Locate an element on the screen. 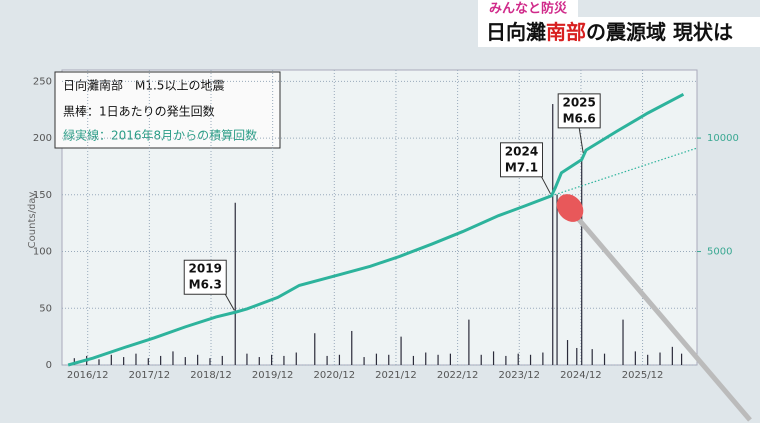 This screenshot has width=760, height=423. annotation-text: M7.1 is located at coordinates (521, 167).